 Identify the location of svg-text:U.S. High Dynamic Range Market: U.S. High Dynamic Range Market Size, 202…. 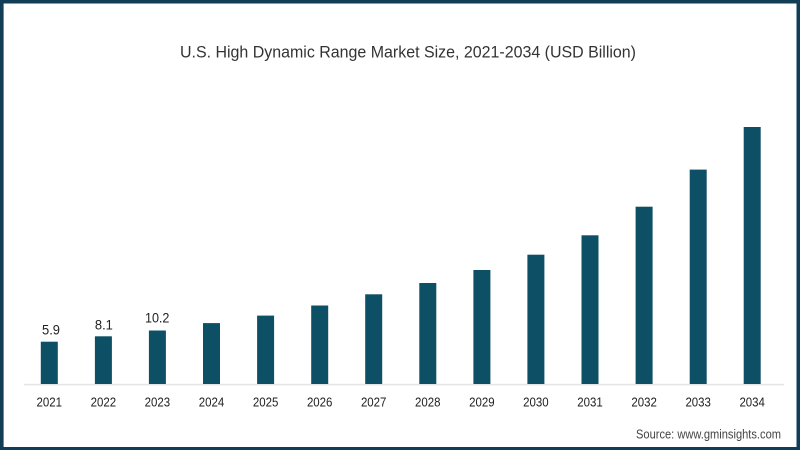
(408, 51).